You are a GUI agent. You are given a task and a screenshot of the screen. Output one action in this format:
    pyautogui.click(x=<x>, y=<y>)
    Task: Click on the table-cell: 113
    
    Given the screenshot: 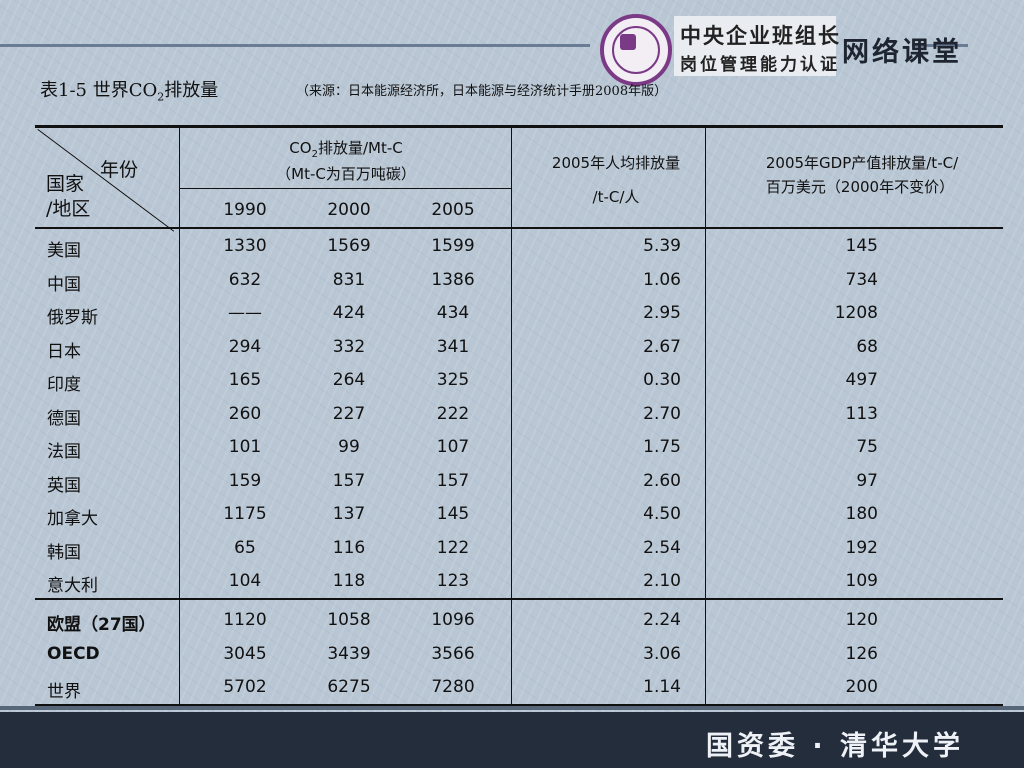 What is the action you would take?
    pyautogui.click(x=861, y=413)
    